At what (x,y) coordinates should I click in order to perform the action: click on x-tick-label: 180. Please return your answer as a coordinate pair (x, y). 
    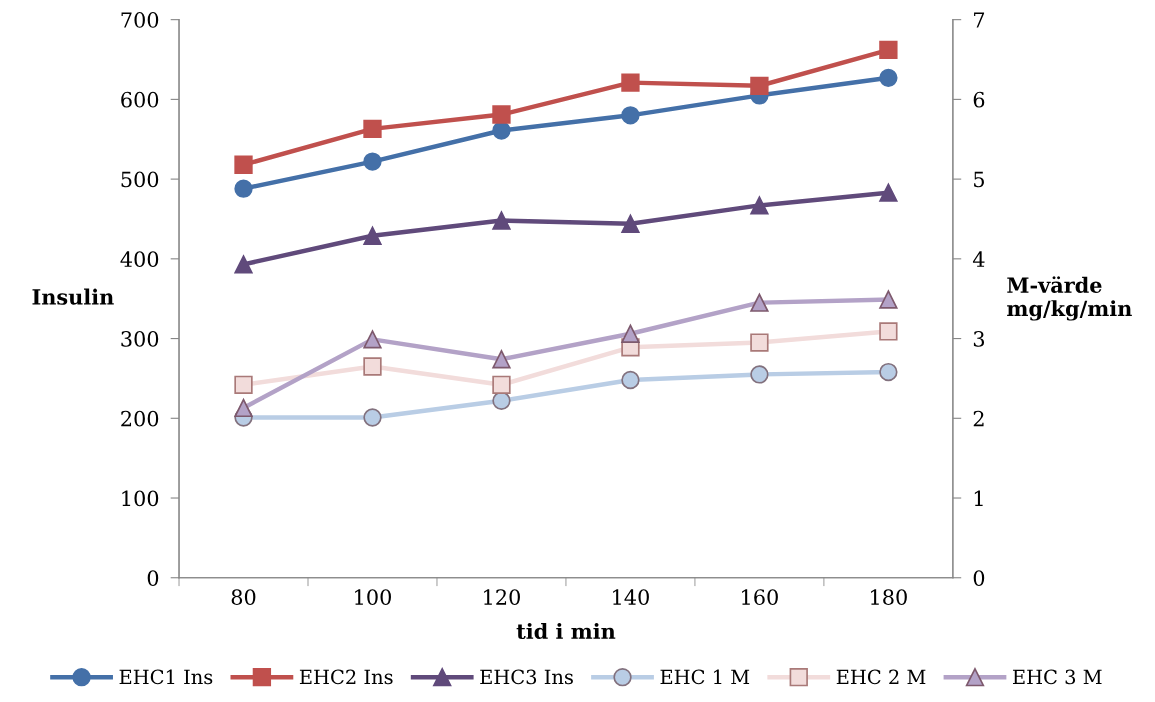
    Looking at the image, I should click on (889, 597).